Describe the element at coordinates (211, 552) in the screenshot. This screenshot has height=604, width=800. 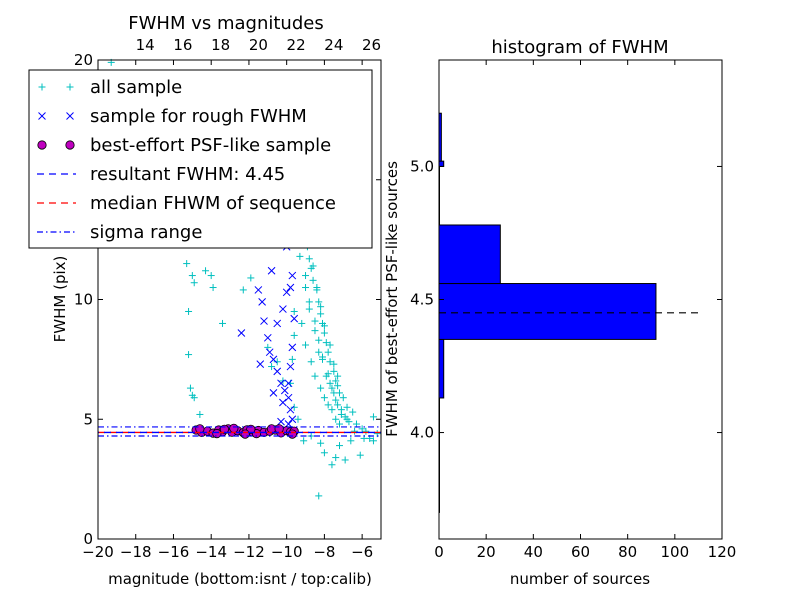
I see `x-tick-label: −14` at that location.